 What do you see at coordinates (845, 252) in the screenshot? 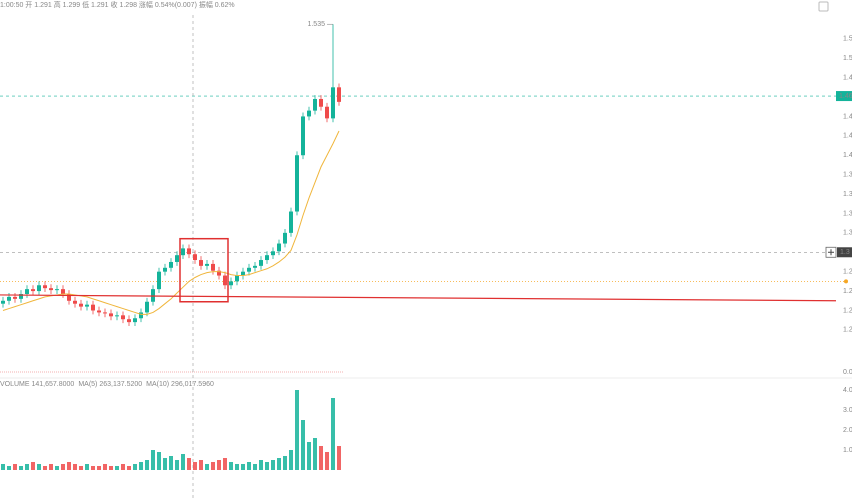
I see `crosshair-label: 1.3` at bounding box center [845, 252].